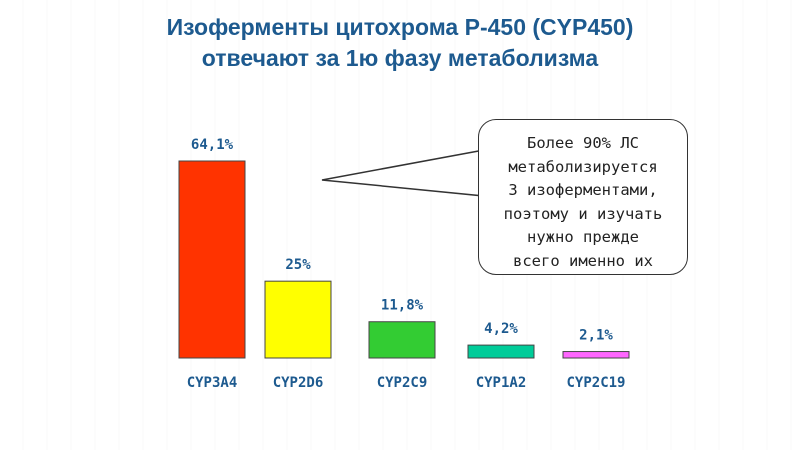 This screenshot has width=800, height=450. What do you see at coordinates (583, 260) in the screenshot?
I see `callout-line: всего именно их` at bounding box center [583, 260].